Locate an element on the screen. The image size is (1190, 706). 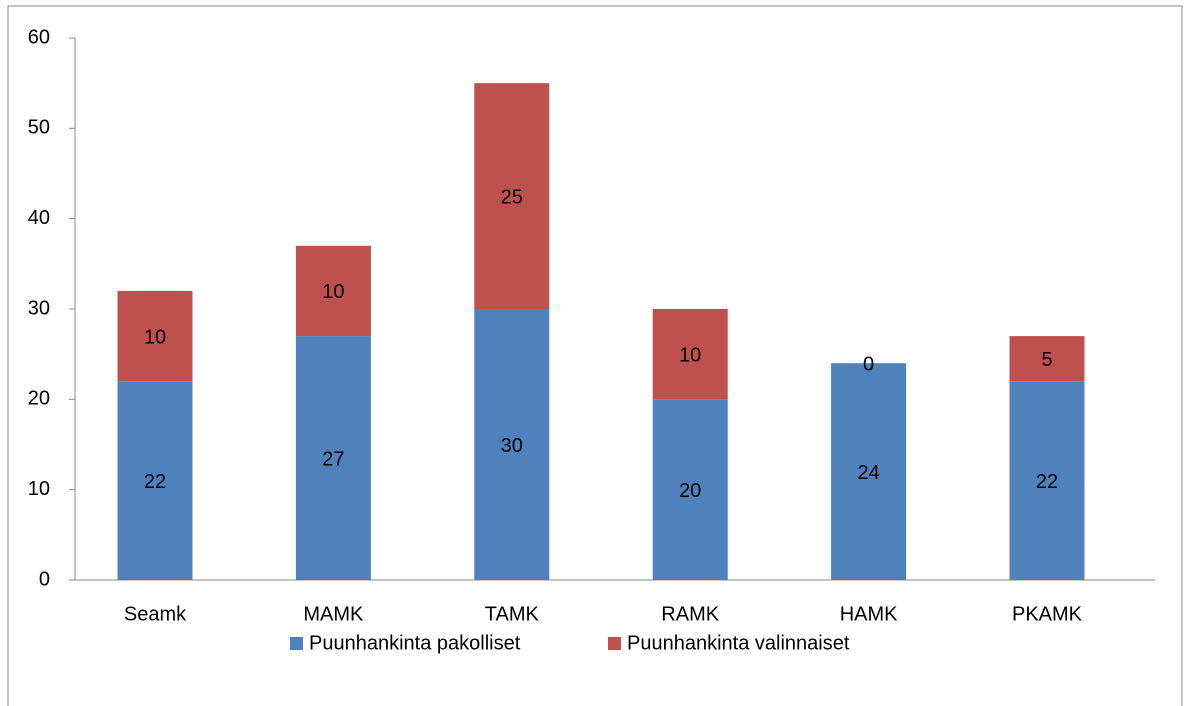
x-tick-label: HAMK is located at coordinates (869, 614).